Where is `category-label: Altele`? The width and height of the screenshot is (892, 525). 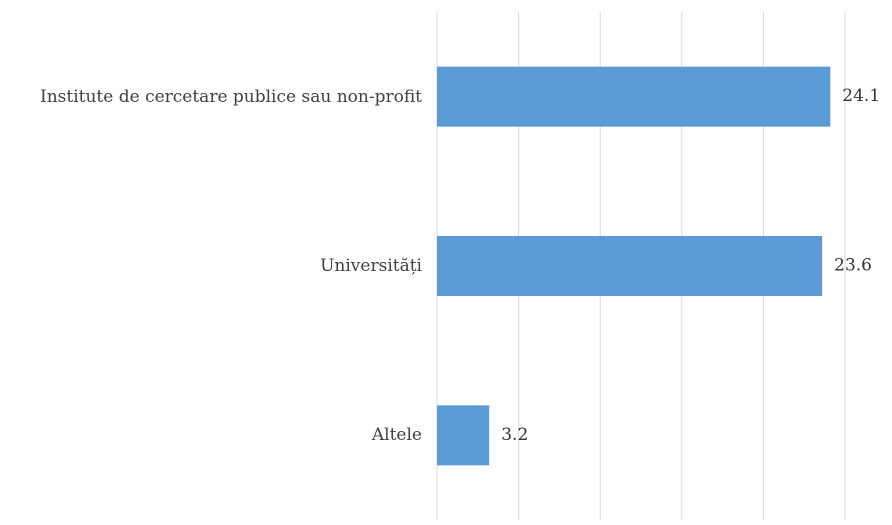
category-label: Altele is located at coordinates (396, 435).